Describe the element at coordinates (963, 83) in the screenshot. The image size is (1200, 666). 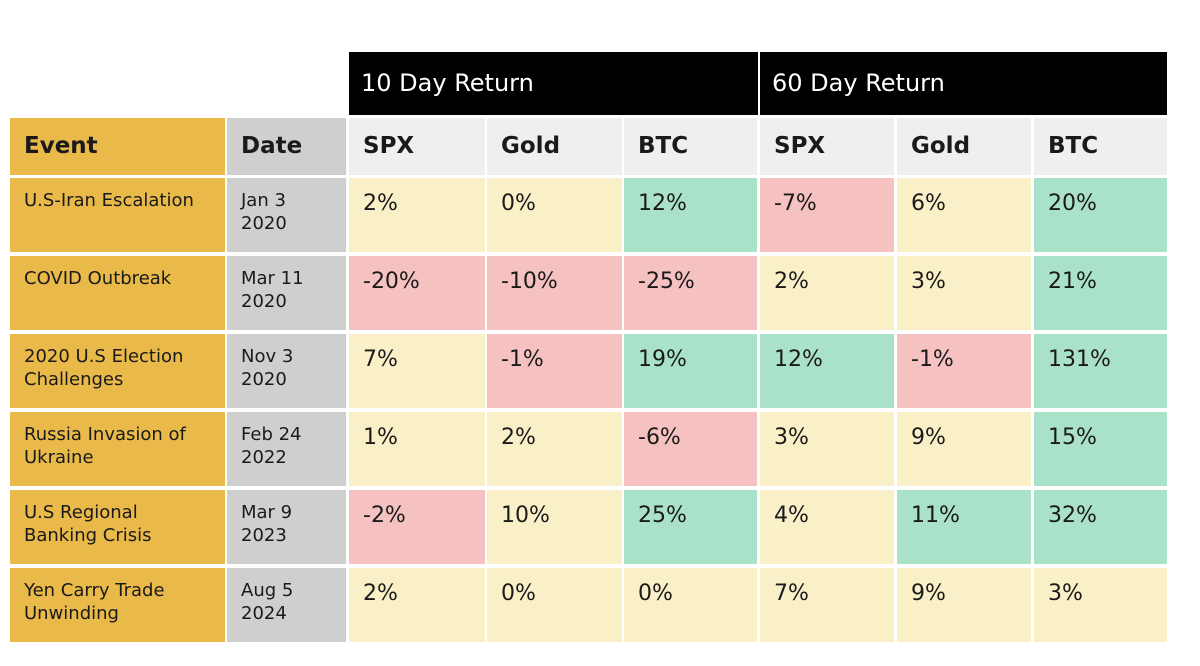
I see `group-header: 60 Day Return` at that location.